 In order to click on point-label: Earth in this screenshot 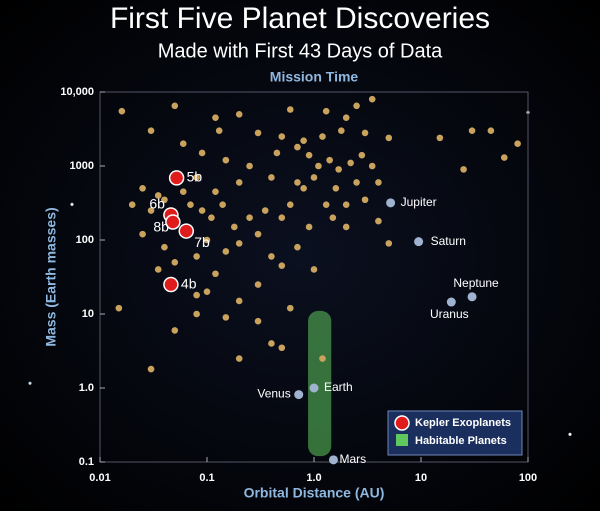, I will do `click(338, 387)`.